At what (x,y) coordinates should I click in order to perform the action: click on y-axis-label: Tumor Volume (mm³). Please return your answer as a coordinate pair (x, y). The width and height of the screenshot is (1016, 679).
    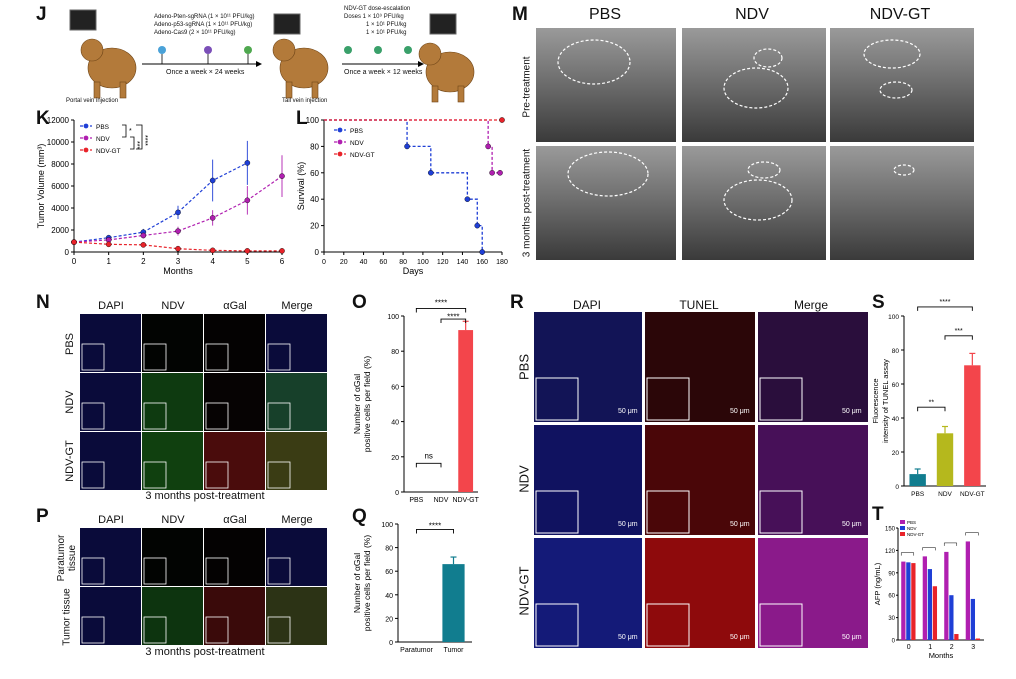
    Looking at the image, I should click on (41, 186).